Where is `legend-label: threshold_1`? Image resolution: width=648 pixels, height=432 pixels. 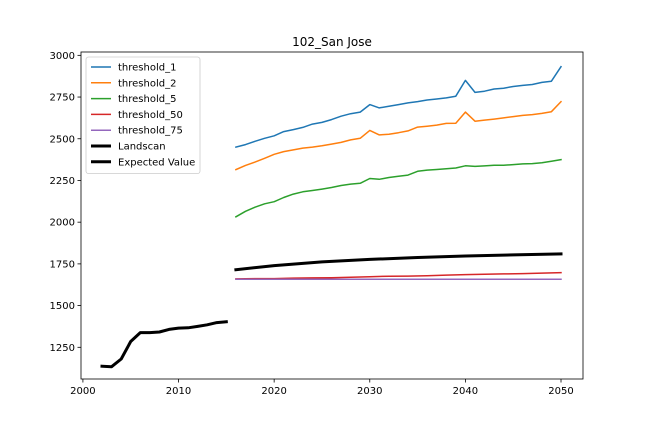 legend-label: threshold_1 is located at coordinates (147, 68).